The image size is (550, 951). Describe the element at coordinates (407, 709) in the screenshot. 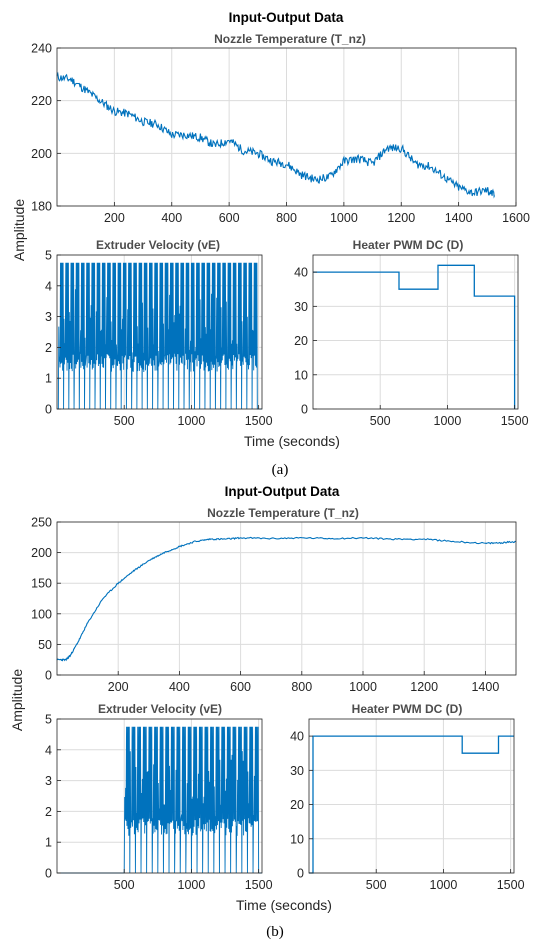

I see `panel-b-heater-subtitle: Heater PWM DC (D)` at that location.